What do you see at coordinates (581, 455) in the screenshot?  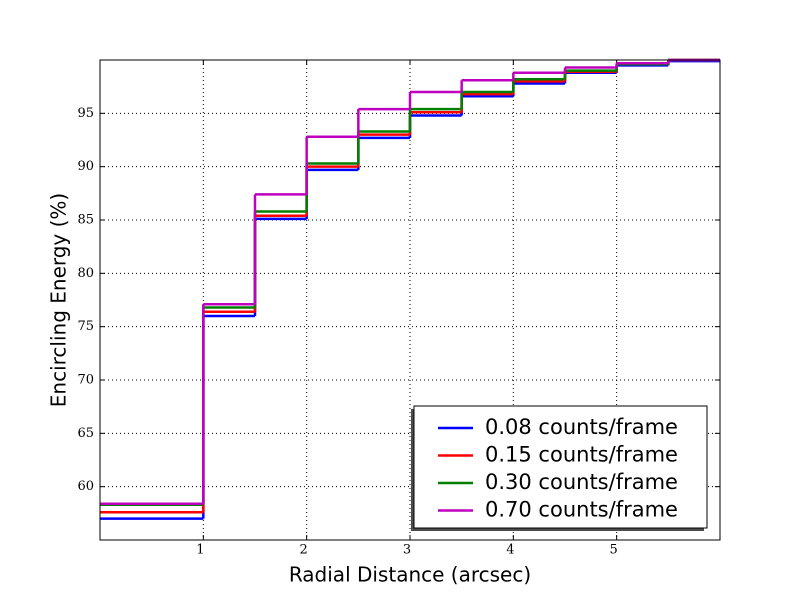 I see `legend-label: 0.15 counts/frame` at bounding box center [581, 455].